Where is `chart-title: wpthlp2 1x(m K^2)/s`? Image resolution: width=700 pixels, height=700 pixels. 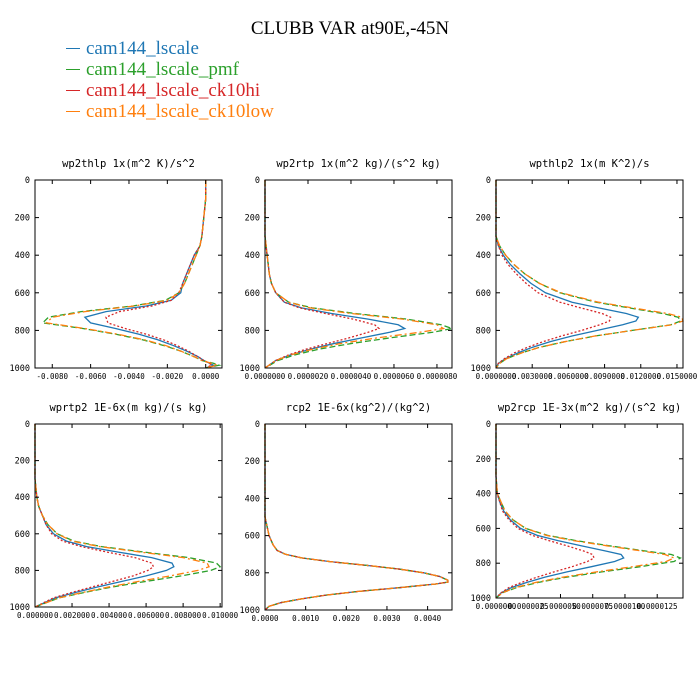 chart-title: wpthlp2 1x(m K^2)/s is located at coordinates (589, 164).